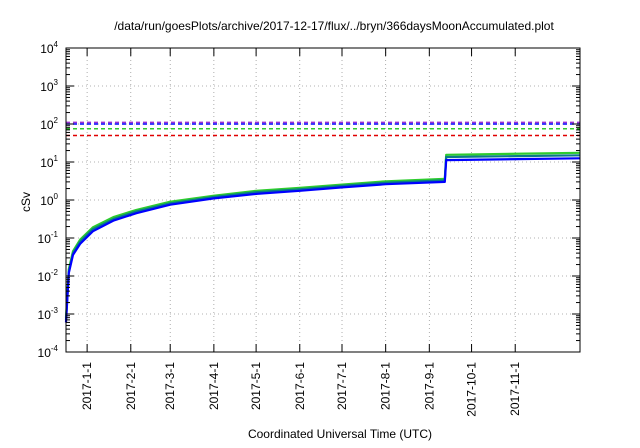 The height and width of the screenshot is (448, 640). Describe the element at coordinates (256, 386) in the screenshot. I see `x-tick-label: 2017-5-1` at that location.